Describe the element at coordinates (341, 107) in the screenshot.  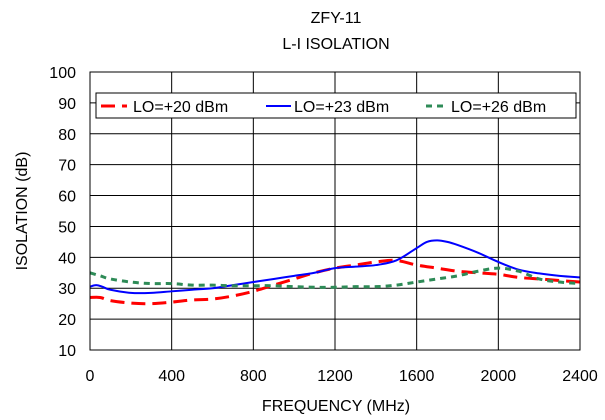
I see `legend-label-2: LO=+23 dBm` at that location.